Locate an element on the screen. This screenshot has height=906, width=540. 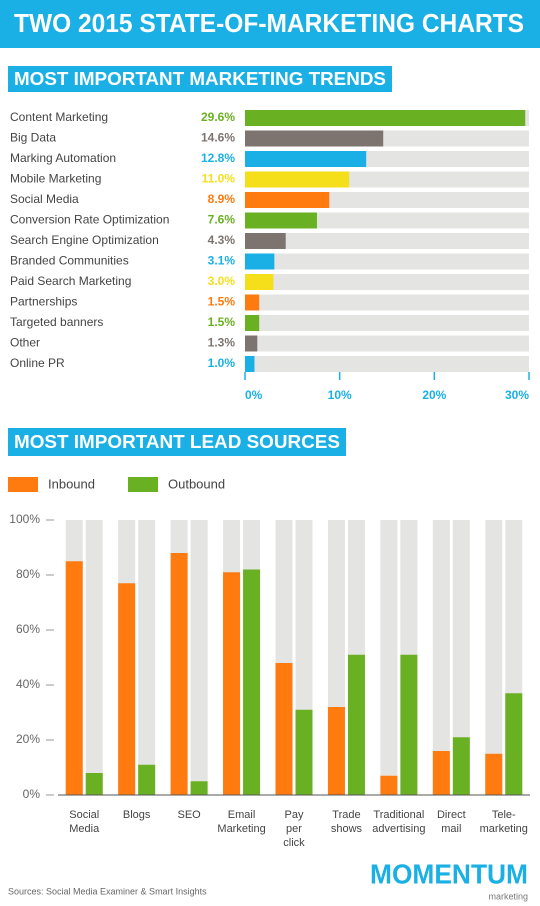
x-tick-label: 0% is located at coordinates (254, 395).